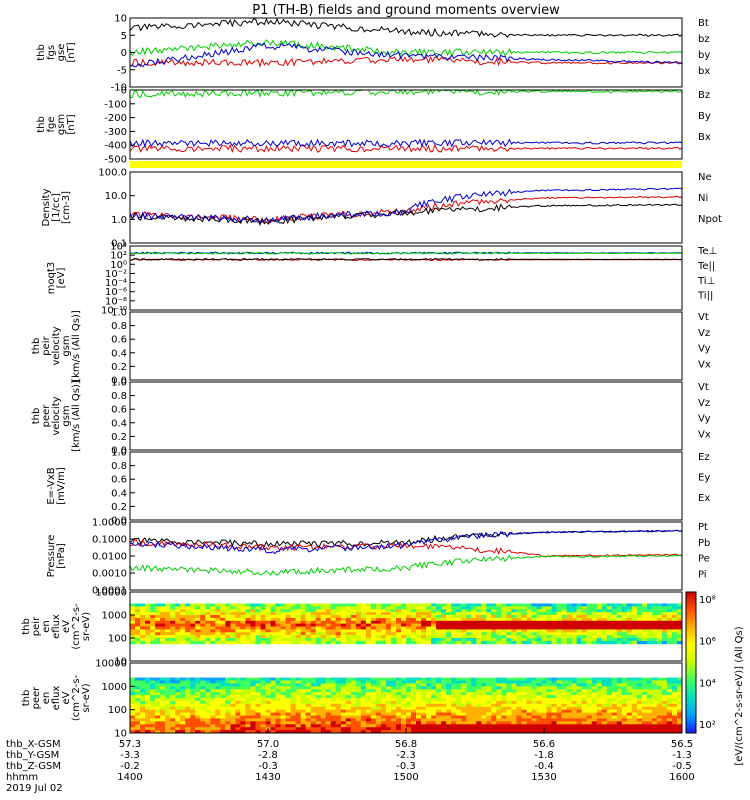 The image size is (750, 800). What do you see at coordinates (119, 367) in the screenshot?
I see `y-tick-label: 0.2` at bounding box center [119, 367].